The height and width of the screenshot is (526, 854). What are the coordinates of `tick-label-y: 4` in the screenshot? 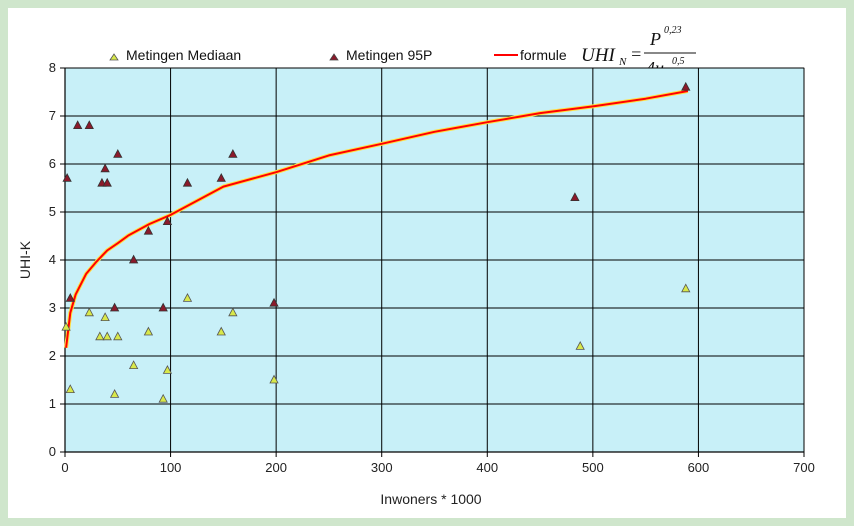 It's located at (52, 259).